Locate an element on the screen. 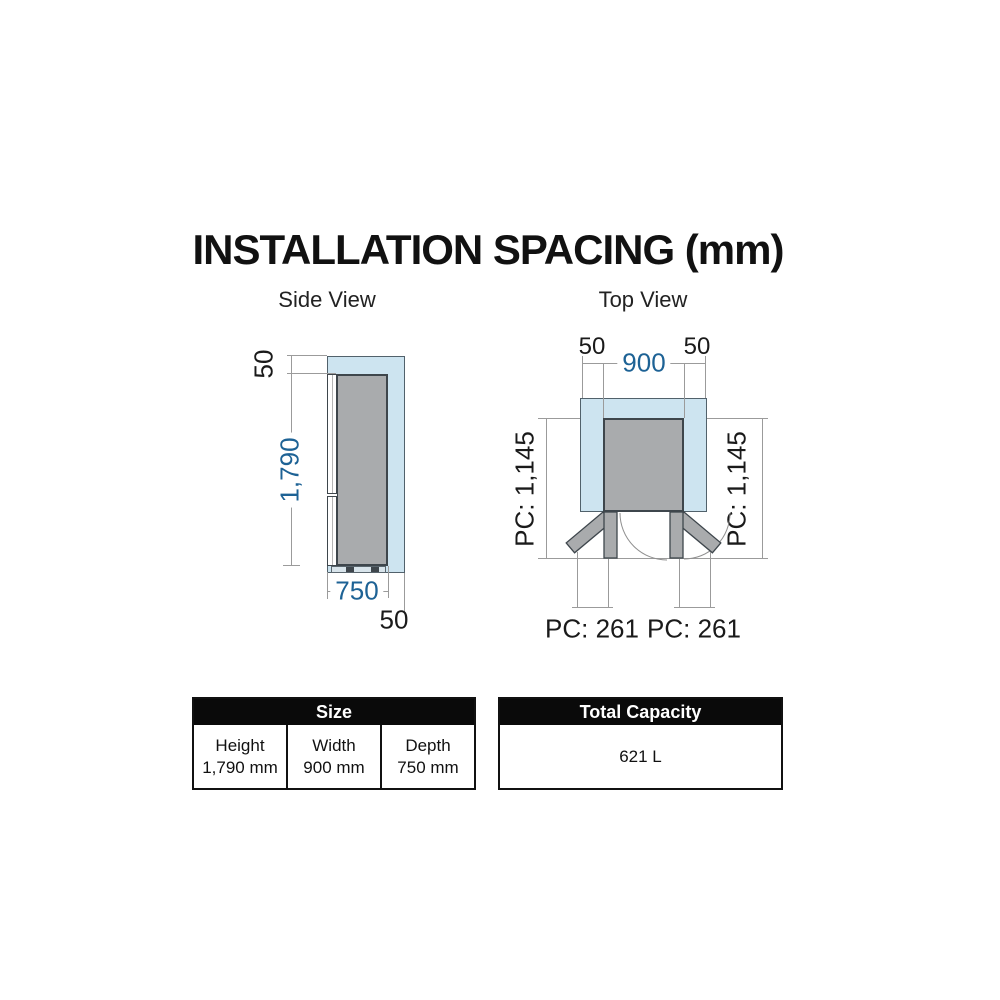 This screenshot has width=1000, height=1000. size-height-value: 1,790 mm is located at coordinates (240, 767).